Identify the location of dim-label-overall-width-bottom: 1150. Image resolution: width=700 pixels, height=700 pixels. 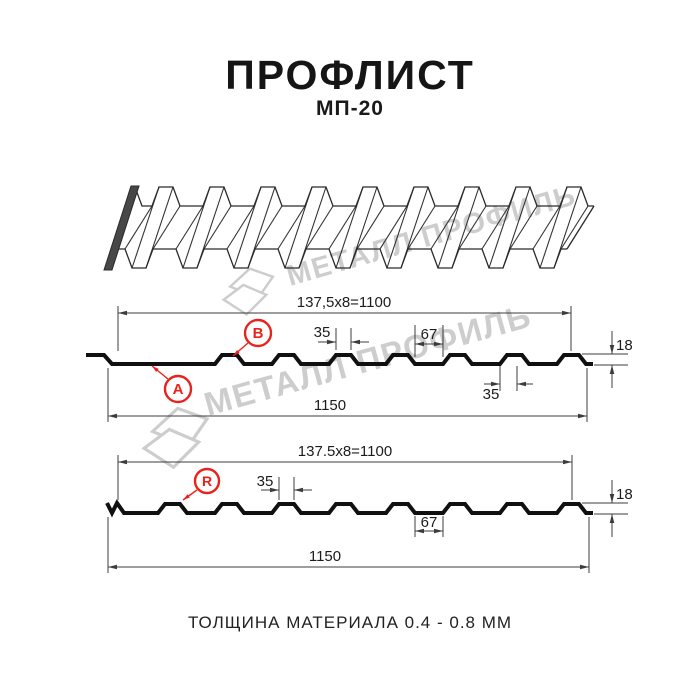
(325, 556).